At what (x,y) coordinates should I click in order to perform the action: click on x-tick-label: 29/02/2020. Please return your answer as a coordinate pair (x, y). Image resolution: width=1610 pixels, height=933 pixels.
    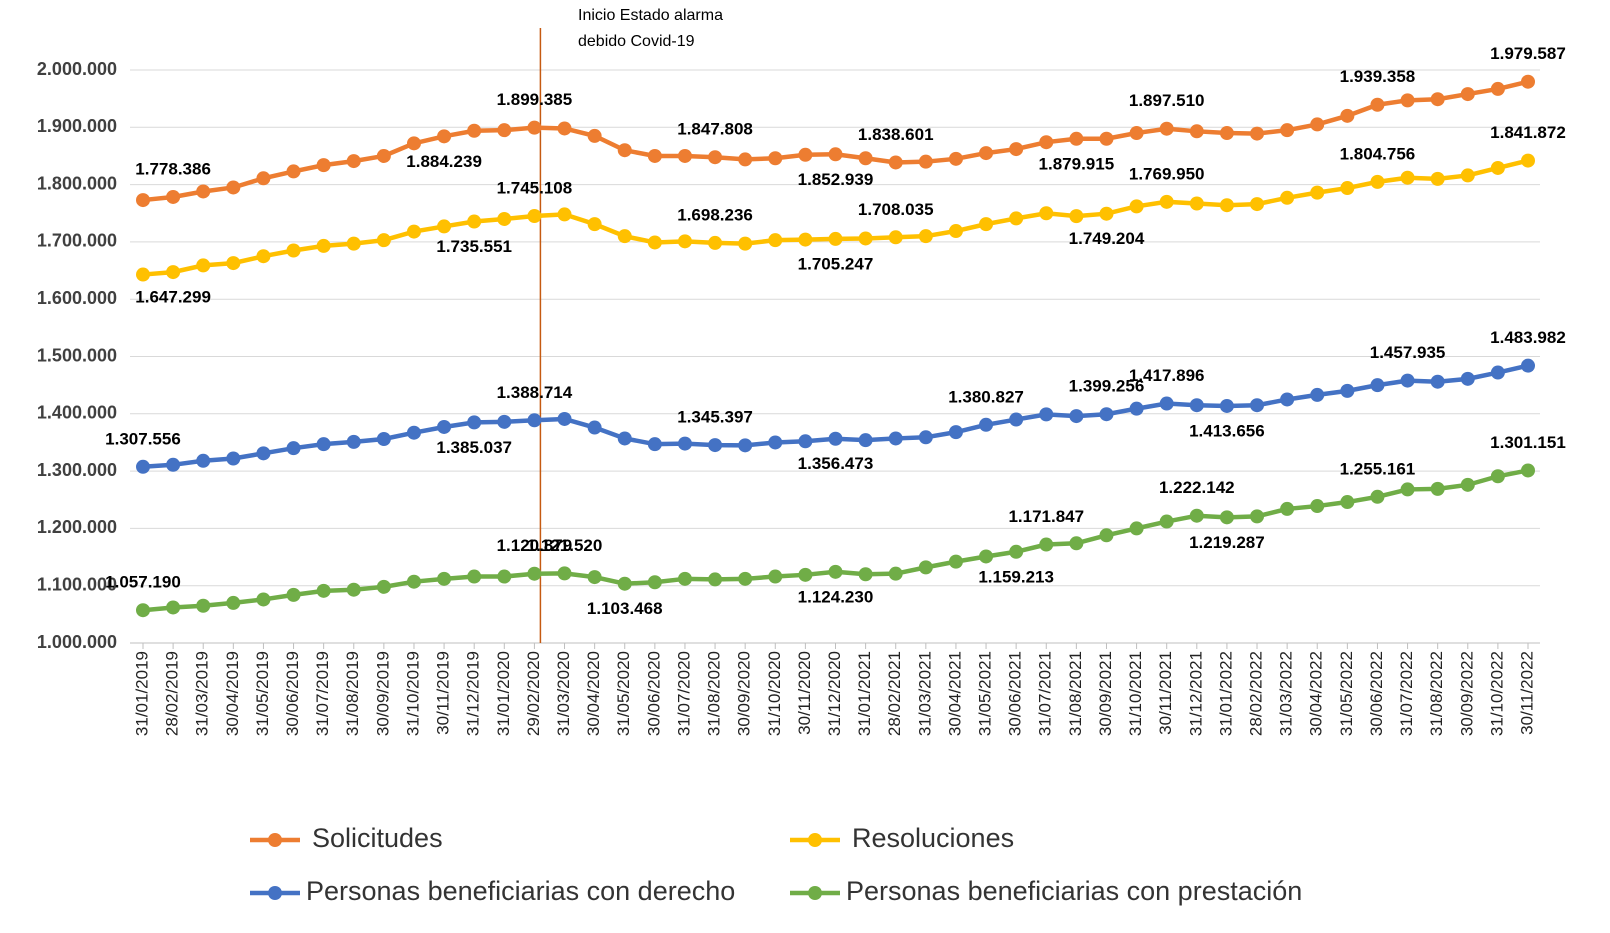
    Looking at the image, I should click on (533, 693).